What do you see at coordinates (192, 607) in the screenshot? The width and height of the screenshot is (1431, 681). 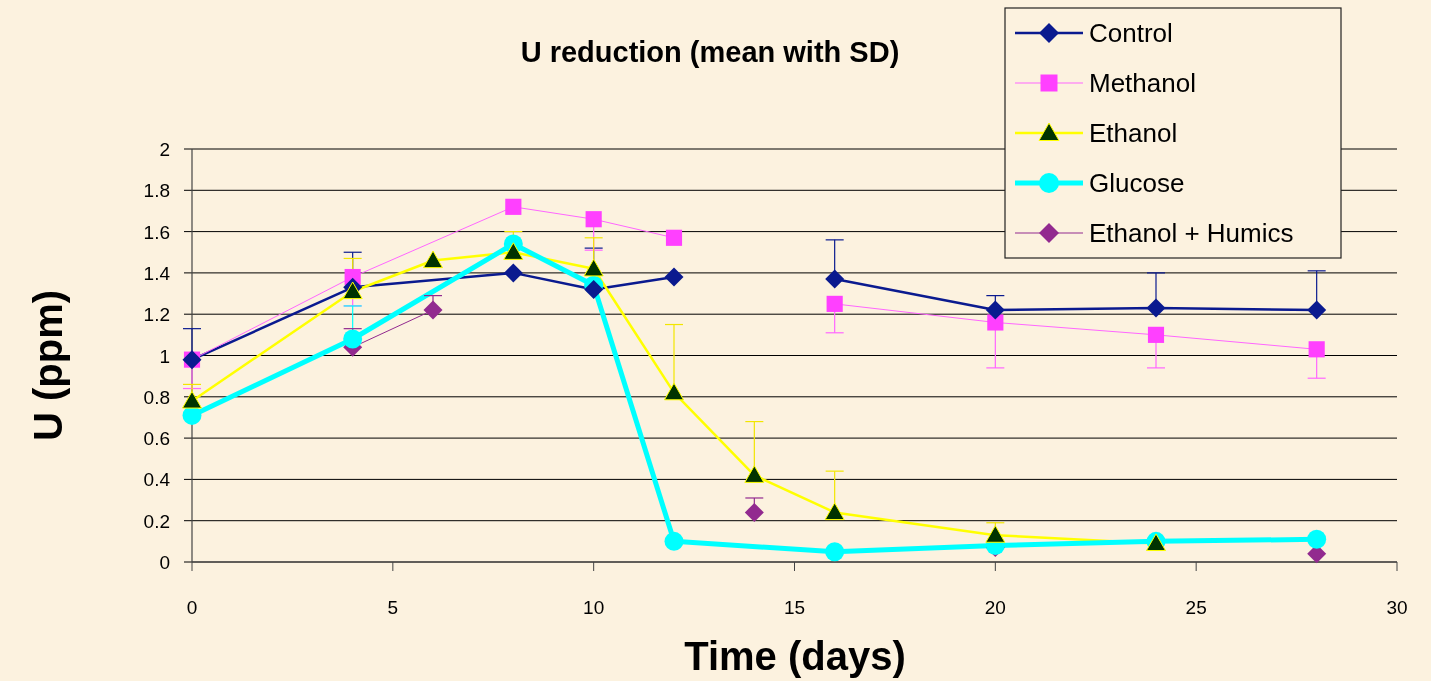 I see `x-tick-label: 0` at bounding box center [192, 607].